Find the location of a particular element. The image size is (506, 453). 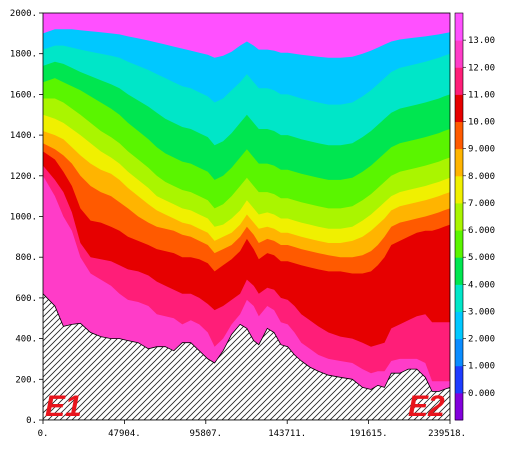

y-tick-label: 400. is located at coordinates (26, 340).